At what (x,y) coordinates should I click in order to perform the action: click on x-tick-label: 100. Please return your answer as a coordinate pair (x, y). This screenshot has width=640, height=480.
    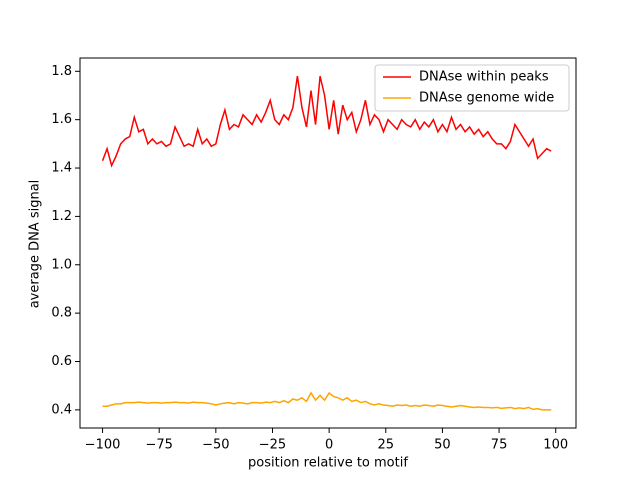
    Looking at the image, I should click on (555, 445).